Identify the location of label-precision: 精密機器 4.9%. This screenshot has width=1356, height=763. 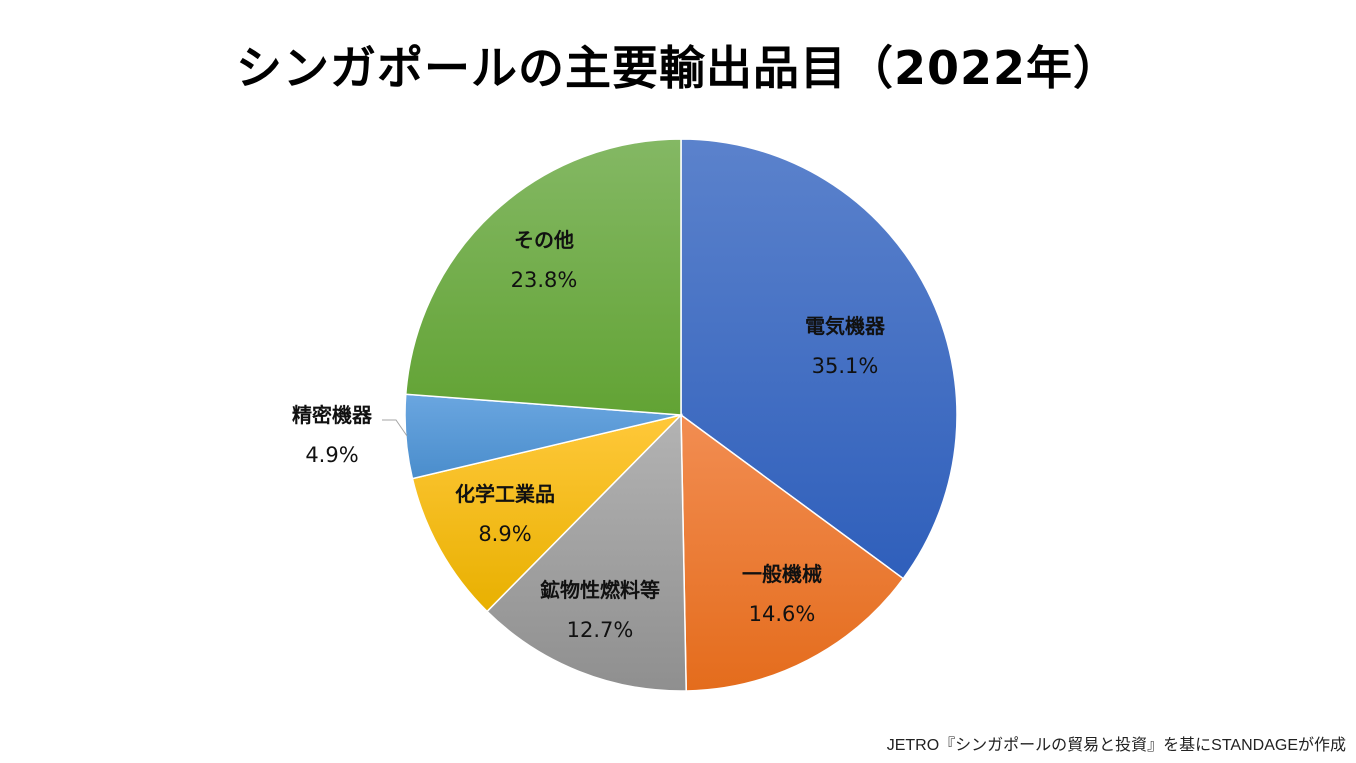
(332, 435).